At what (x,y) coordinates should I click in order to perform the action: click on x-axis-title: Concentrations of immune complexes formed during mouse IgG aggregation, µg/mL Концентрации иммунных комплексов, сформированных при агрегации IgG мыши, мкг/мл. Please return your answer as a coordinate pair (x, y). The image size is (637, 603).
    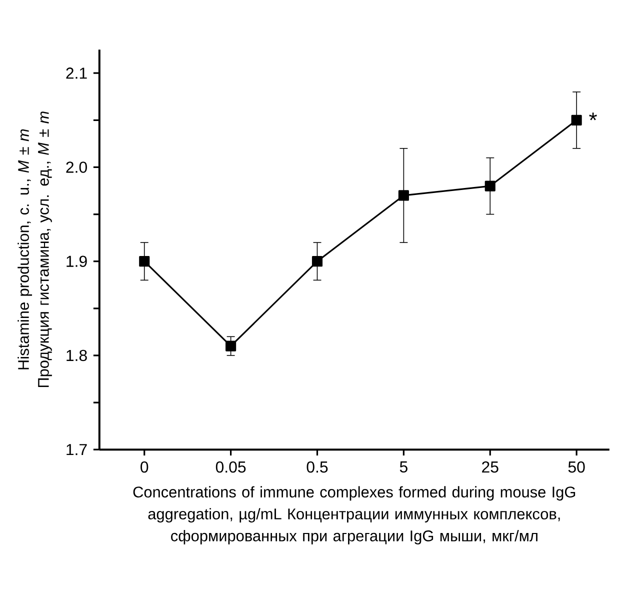
    Looking at the image, I should click on (354, 515).